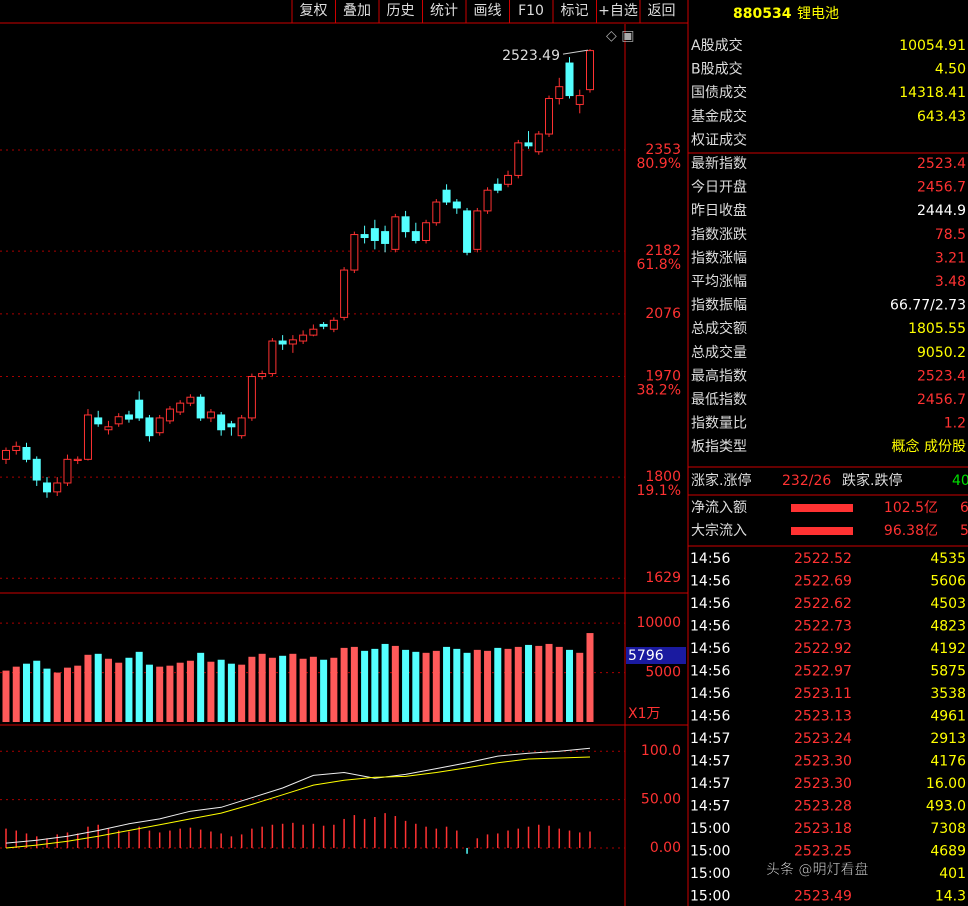 This screenshot has height=906, width=968. I want to click on stat-value: 3.21, so click(950, 258).